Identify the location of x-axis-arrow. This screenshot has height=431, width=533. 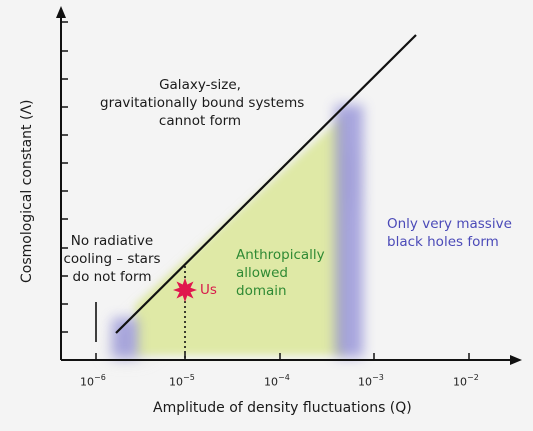
(516, 360).